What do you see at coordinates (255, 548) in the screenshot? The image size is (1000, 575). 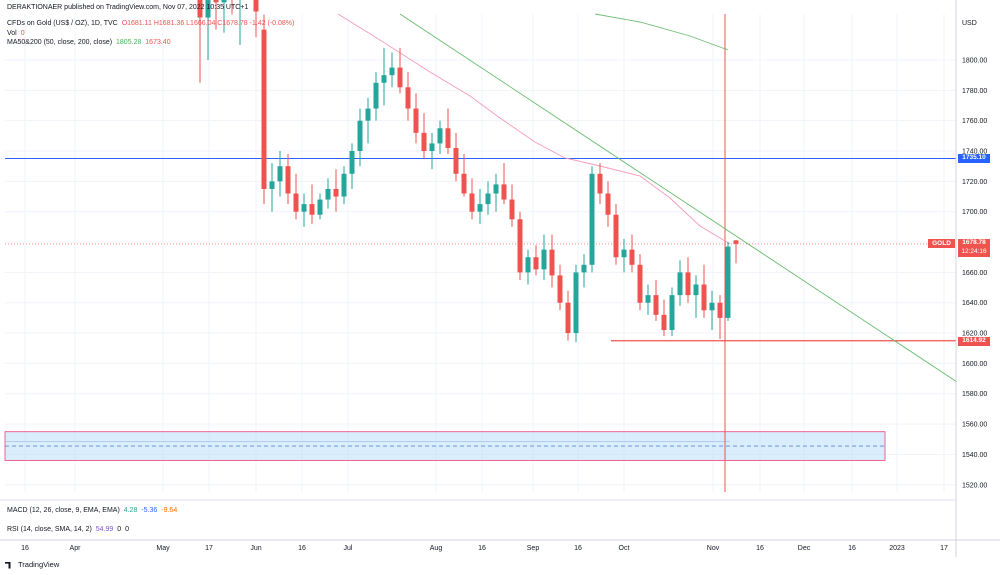 I see `time-tick-label: Jun` at bounding box center [255, 548].